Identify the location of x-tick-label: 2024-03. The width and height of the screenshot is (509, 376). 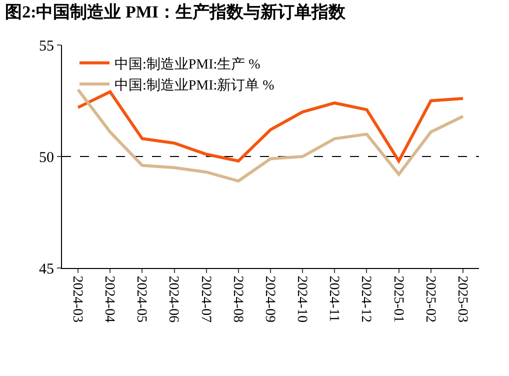
(76, 299).